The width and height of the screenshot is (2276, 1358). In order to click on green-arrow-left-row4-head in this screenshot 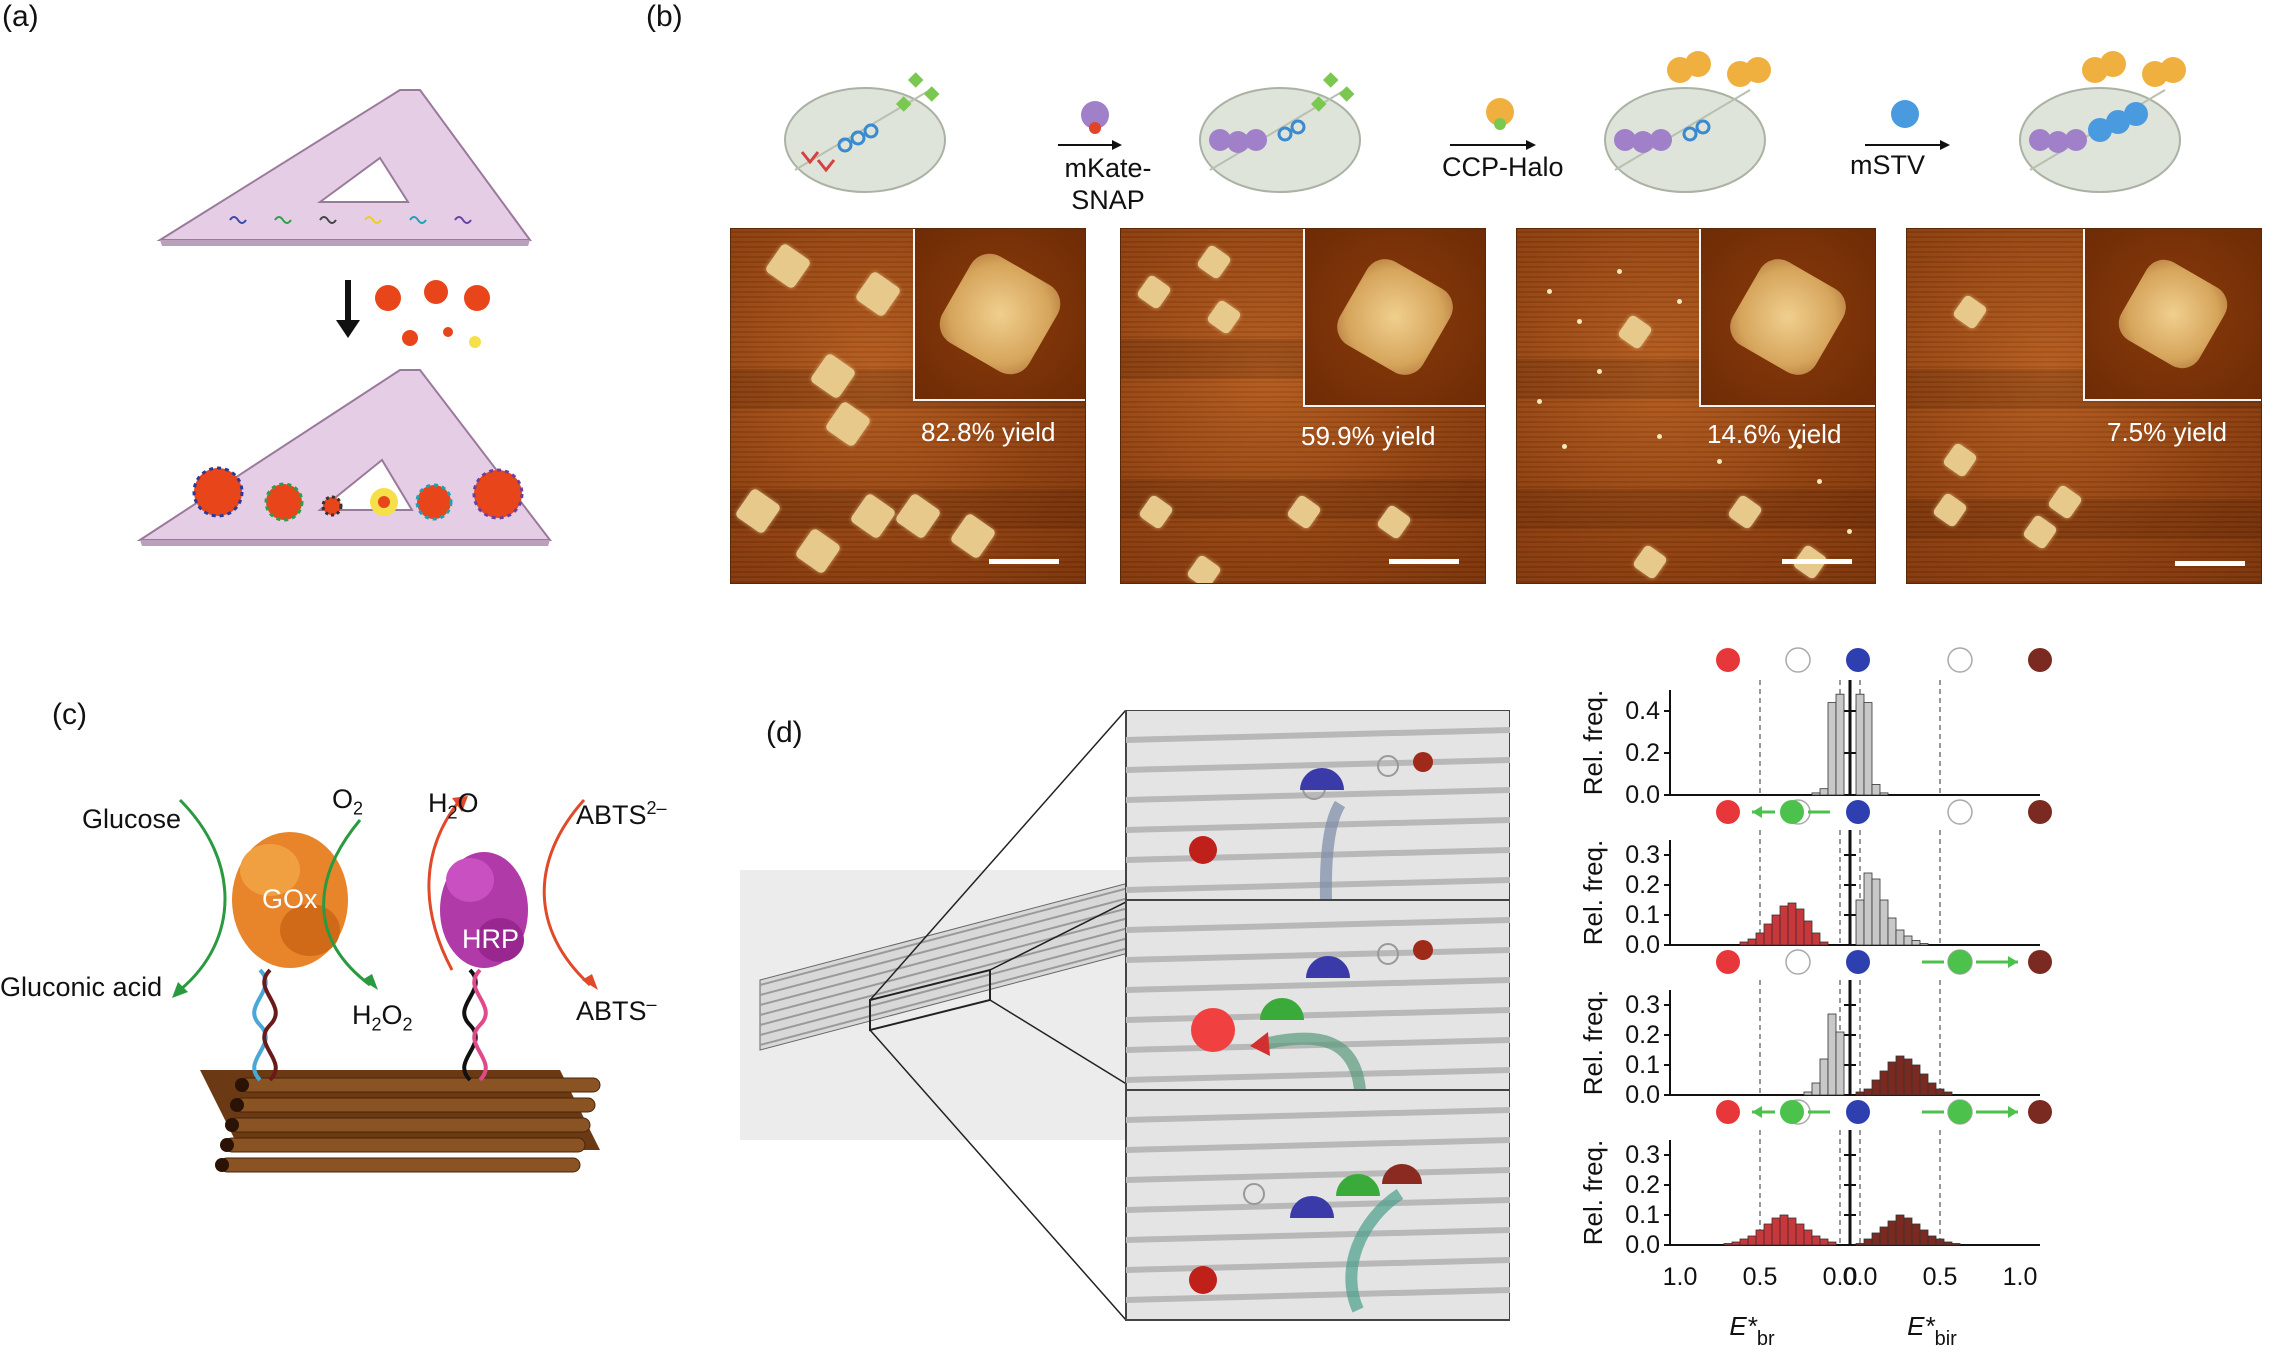, I will do `click(1757, 1112)`.